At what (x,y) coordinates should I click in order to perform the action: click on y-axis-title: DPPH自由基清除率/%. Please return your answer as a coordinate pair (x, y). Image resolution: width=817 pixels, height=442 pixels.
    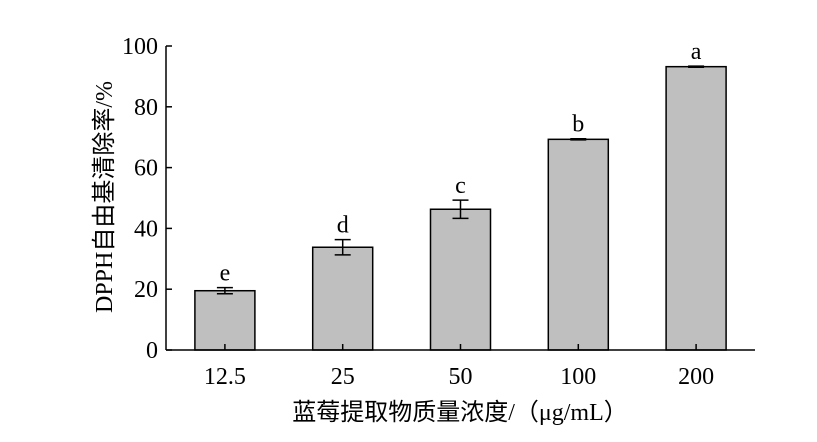
    Looking at the image, I should click on (104, 197).